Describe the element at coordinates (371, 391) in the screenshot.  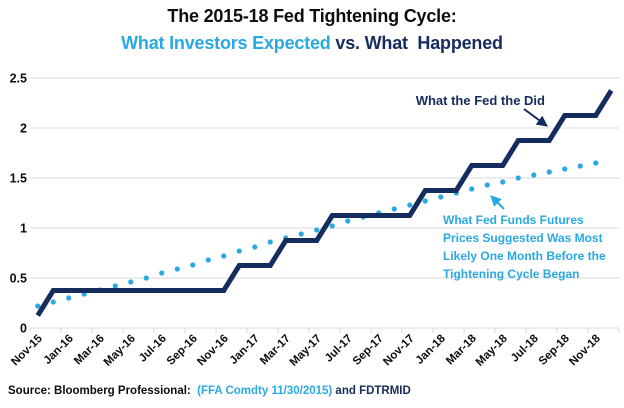
I see `source-fdtrmid-ticker: and FDTRMID` at that location.